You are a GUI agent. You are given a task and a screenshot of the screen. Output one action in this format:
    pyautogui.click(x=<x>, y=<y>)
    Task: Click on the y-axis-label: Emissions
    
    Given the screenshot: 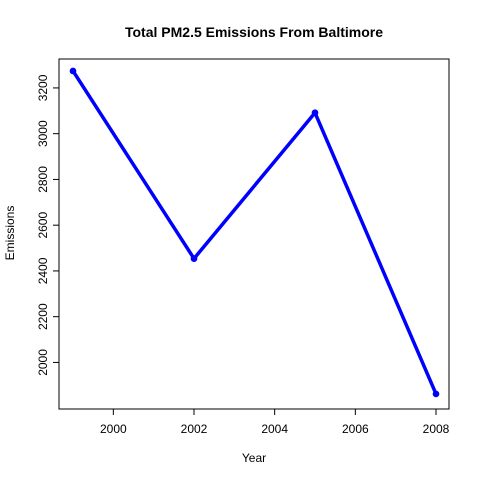 What is the action you would take?
    pyautogui.click(x=10, y=233)
    